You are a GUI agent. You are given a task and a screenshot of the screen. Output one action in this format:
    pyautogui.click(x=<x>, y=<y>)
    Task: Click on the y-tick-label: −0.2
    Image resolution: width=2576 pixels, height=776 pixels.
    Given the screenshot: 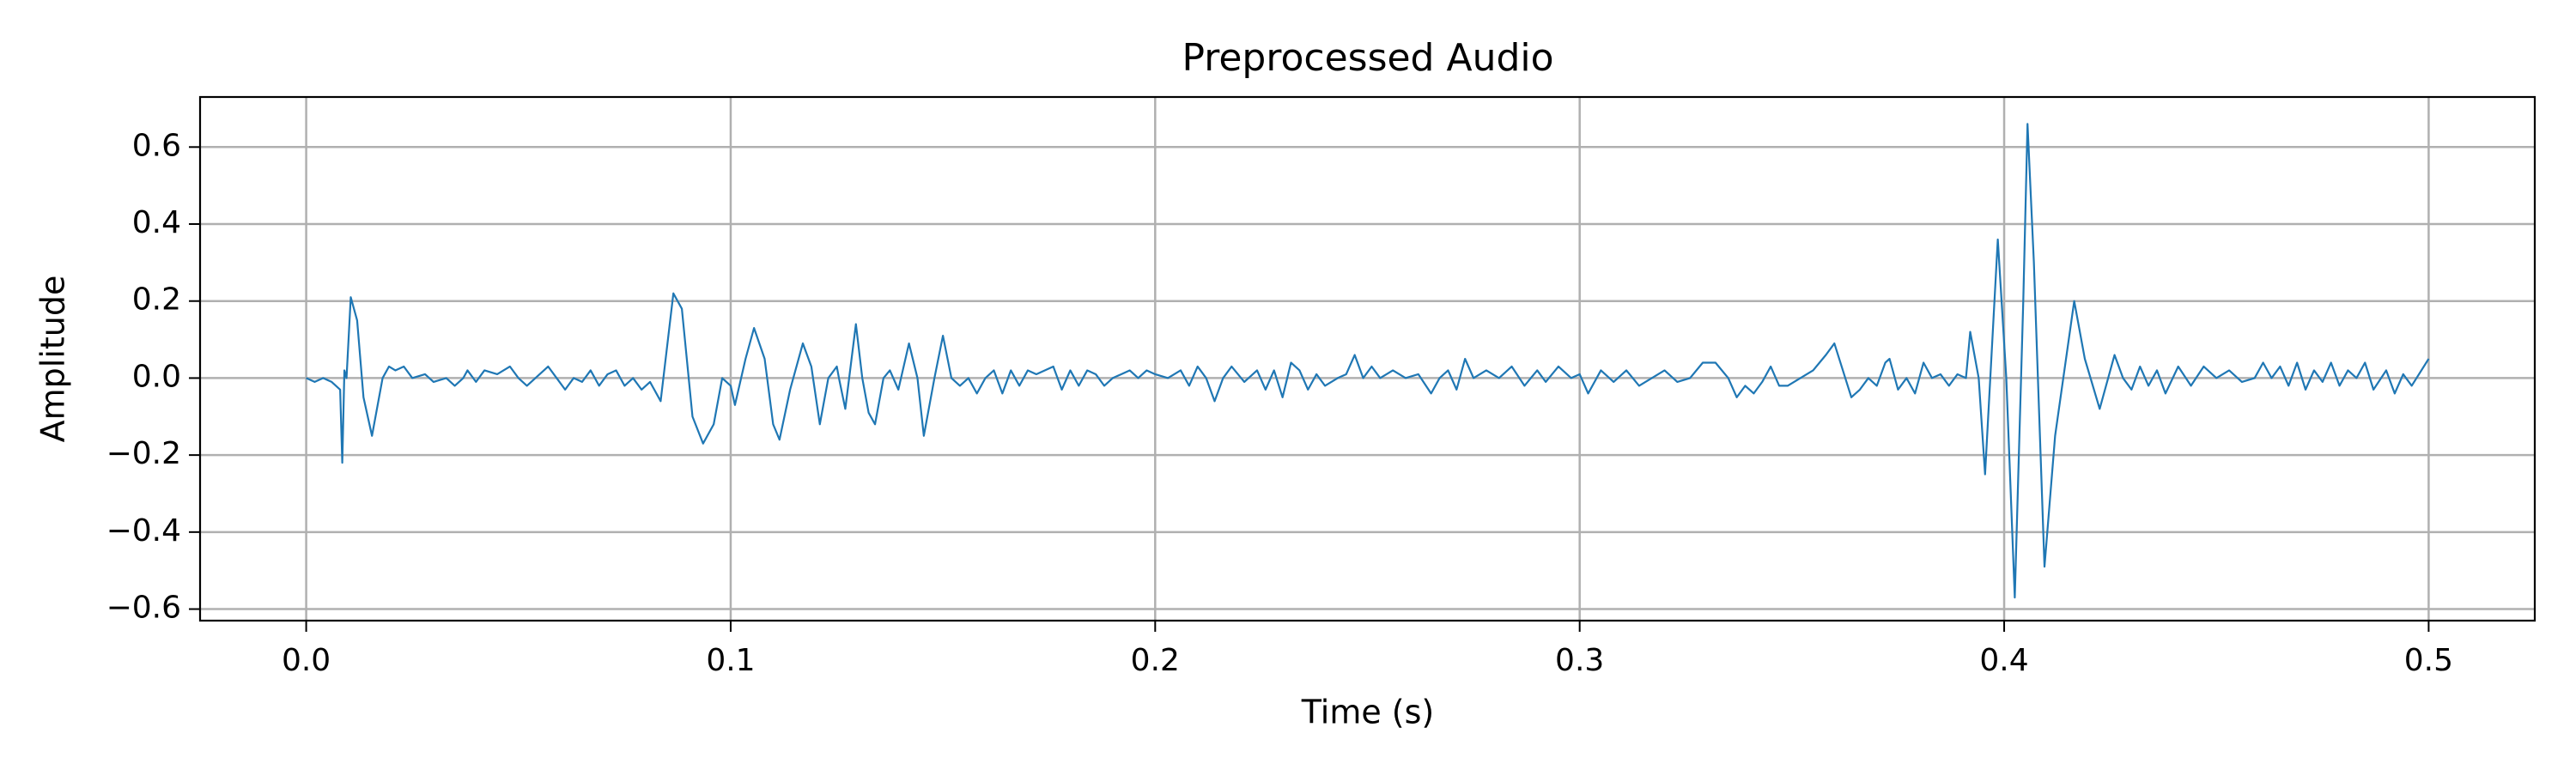 What is the action you would take?
    pyautogui.click(x=143, y=454)
    